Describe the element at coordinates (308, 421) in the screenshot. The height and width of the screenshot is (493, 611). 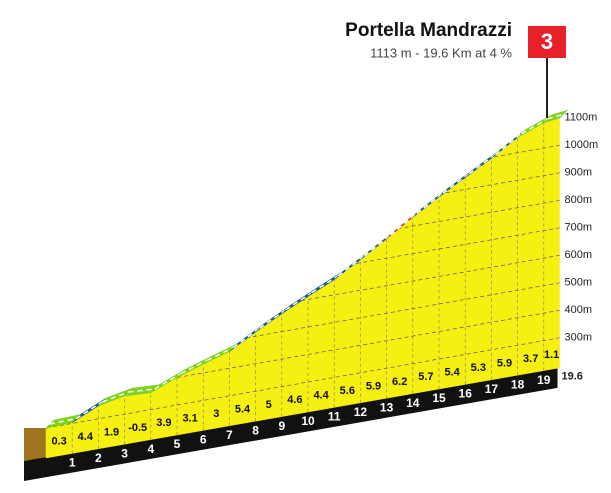
I see `x-tick-label: 10` at that location.